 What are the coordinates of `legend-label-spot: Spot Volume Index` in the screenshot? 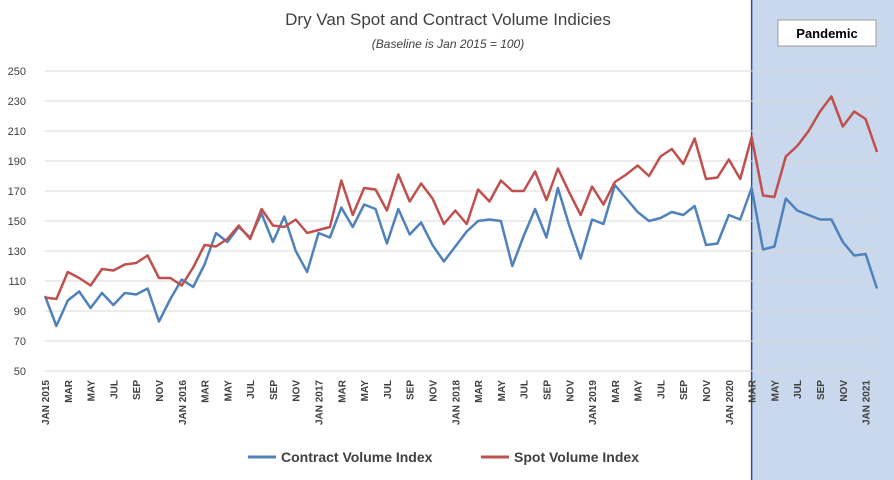 It's located at (576, 457).